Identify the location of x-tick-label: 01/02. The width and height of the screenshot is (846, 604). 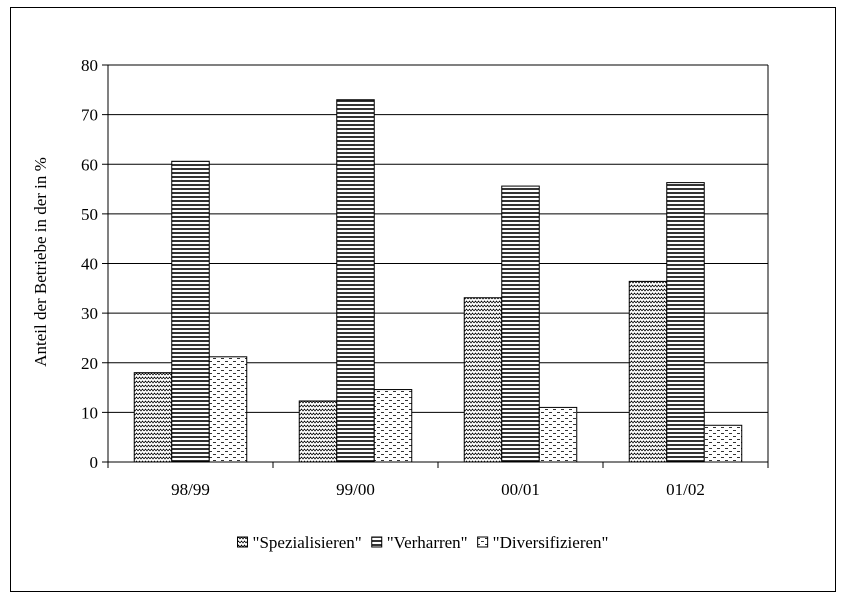
(685, 489).